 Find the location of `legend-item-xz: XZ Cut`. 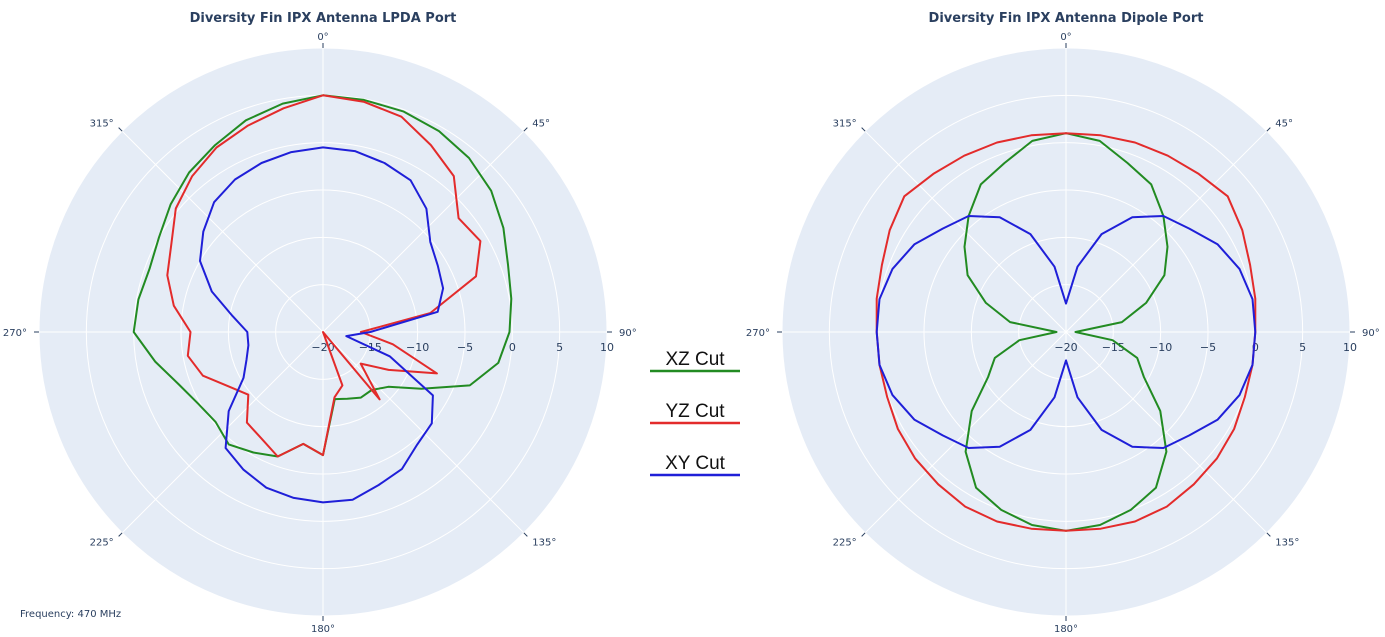

legend-item-xz: XZ Cut is located at coordinates (695, 361).